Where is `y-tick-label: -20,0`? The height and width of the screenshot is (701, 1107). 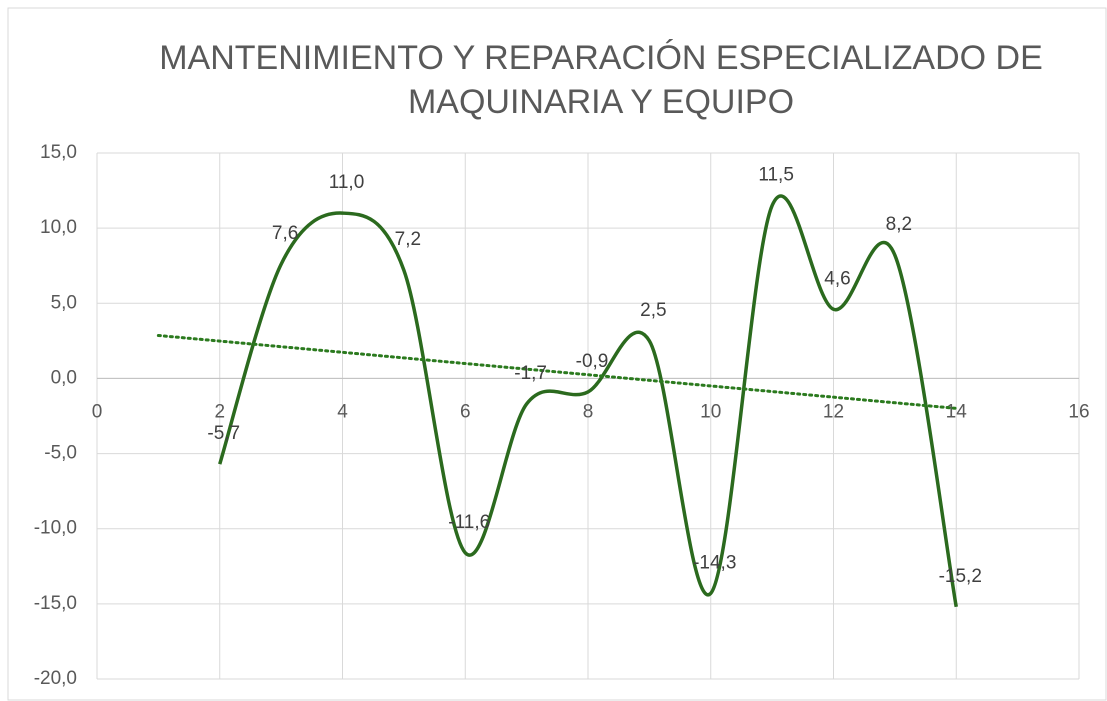 y-tick-label: -20,0 is located at coordinates (55, 678).